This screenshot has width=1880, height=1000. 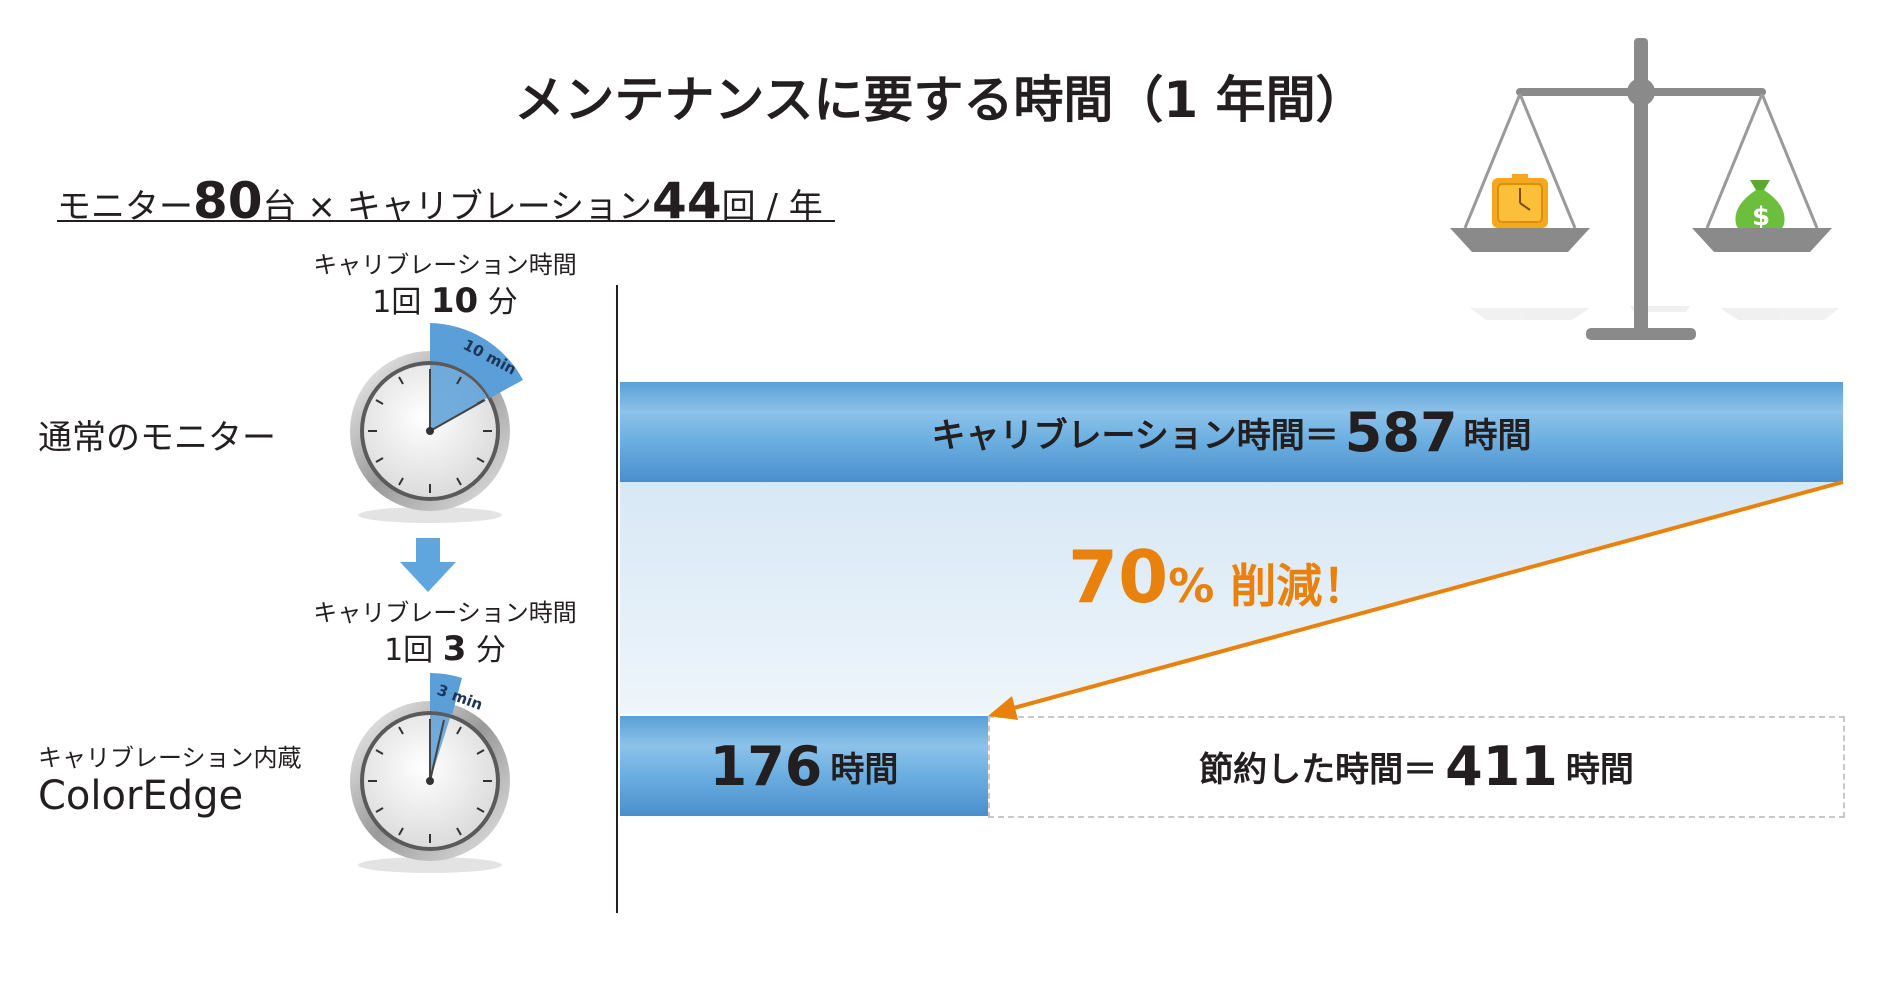 I want to click on coloredge-bar-text: 176 時間, so click(x=804, y=766).